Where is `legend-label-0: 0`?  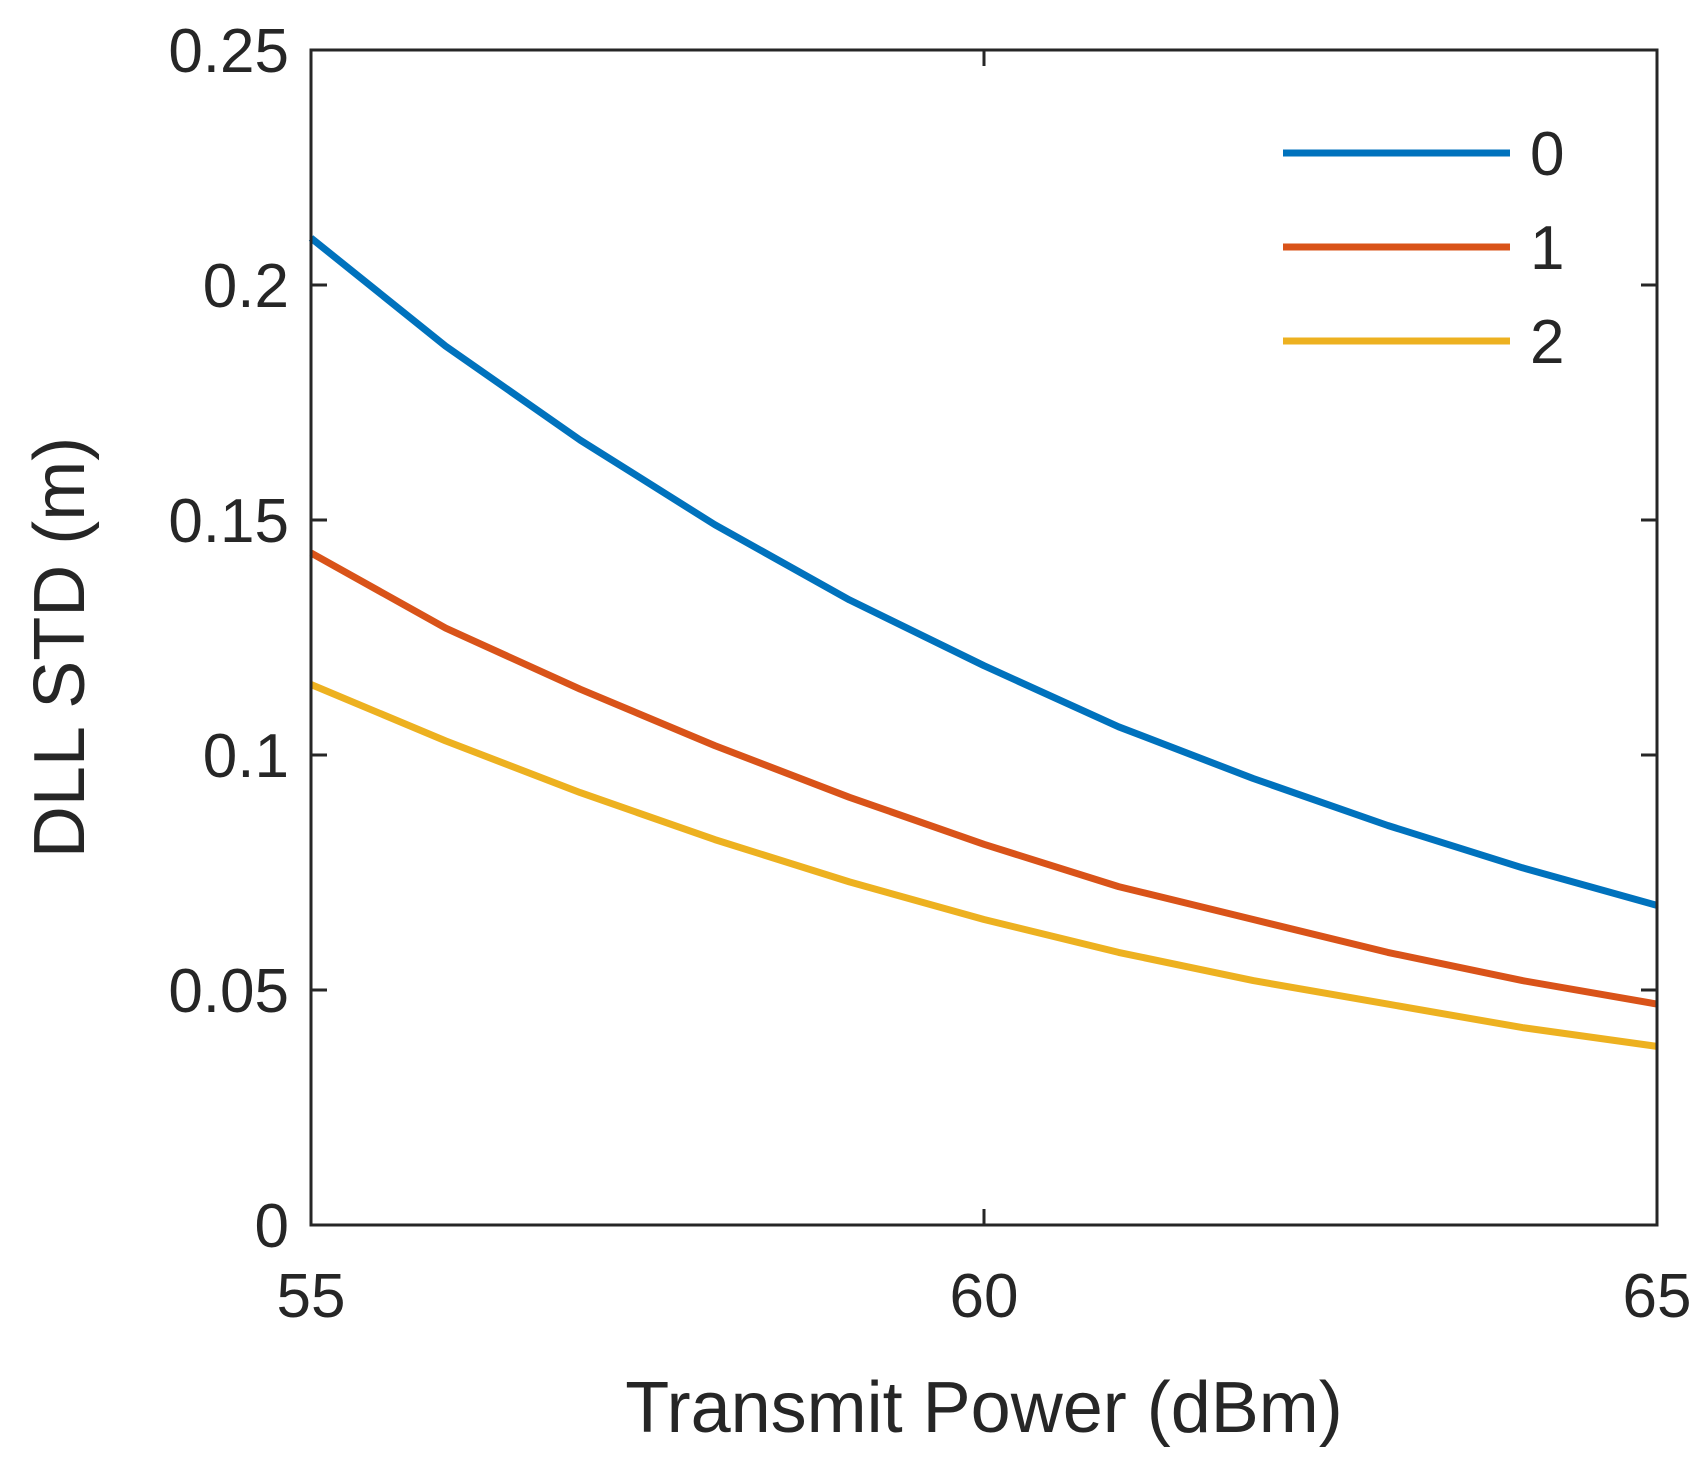
legend-label-0: 0 is located at coordinates (1547, 154).